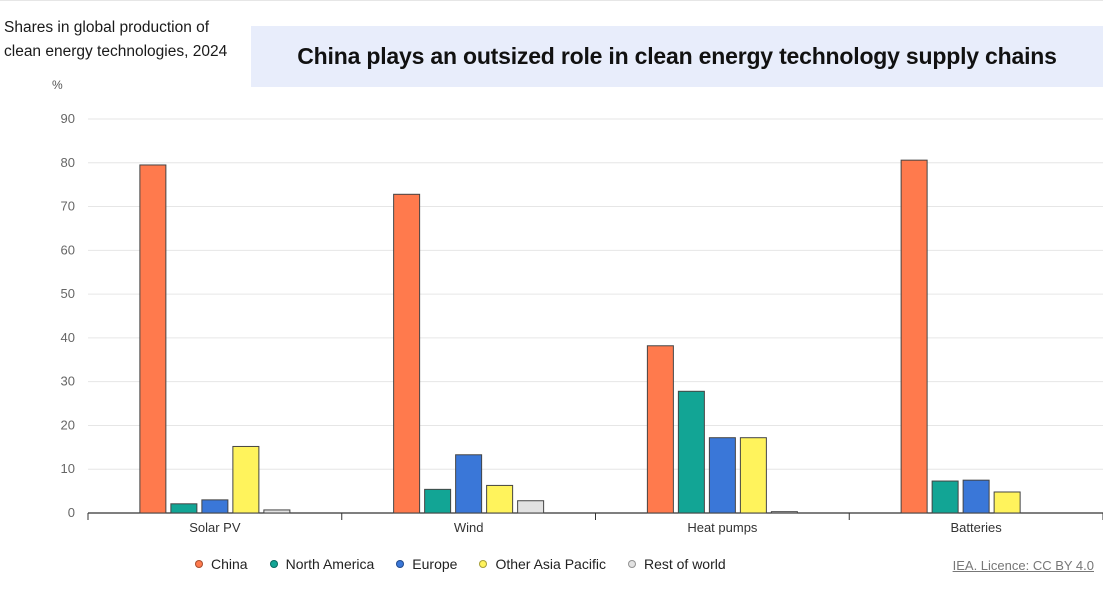 This screenshot has height=596, width=1103. I want to click on legend-label: China, so click(229, 564).